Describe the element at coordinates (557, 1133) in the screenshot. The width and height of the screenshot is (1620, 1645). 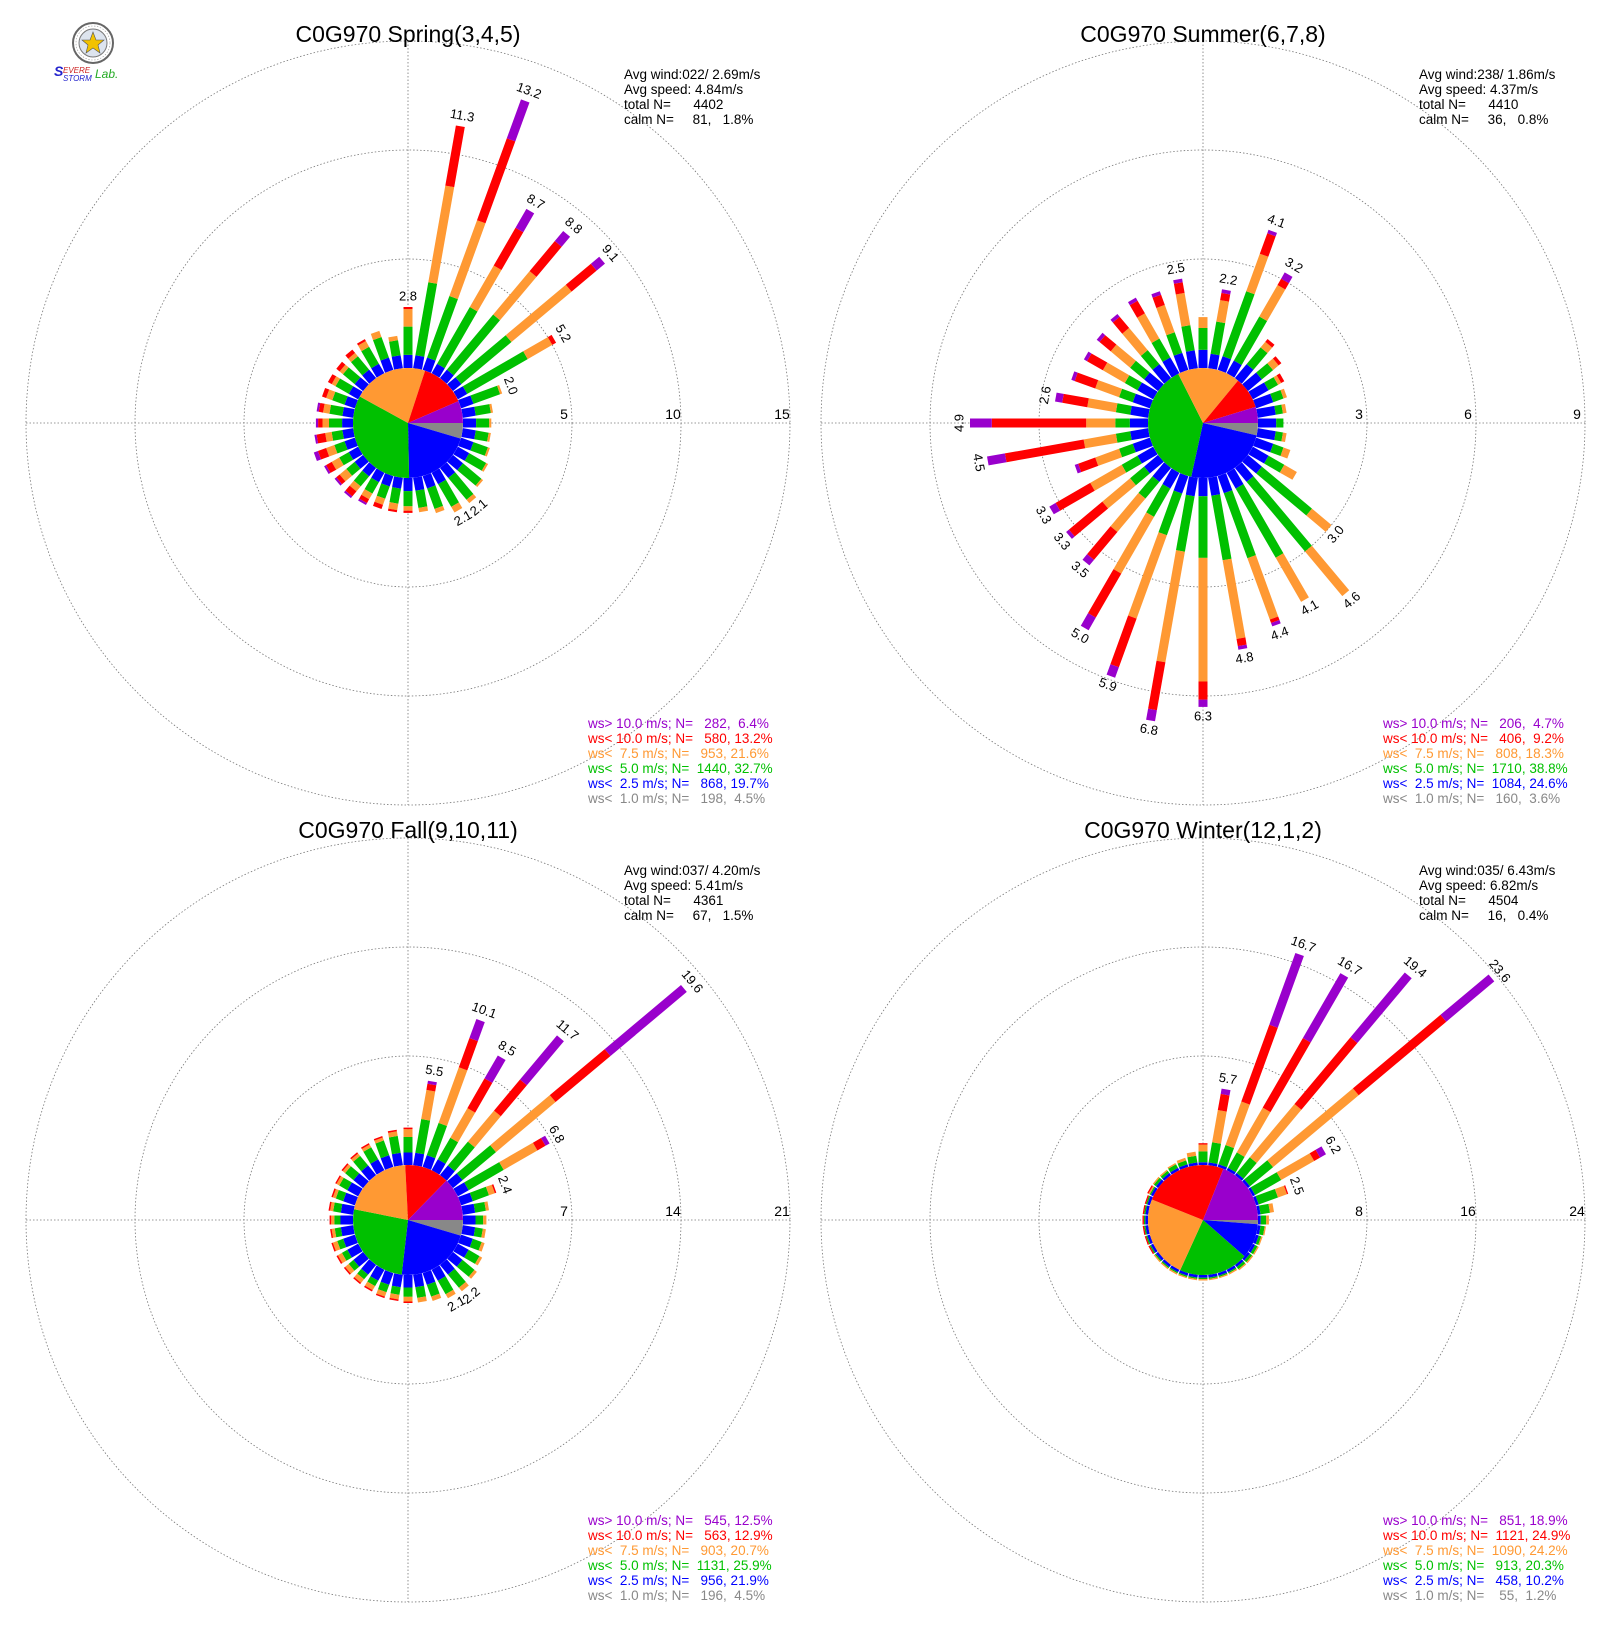
I see `bar-label: 6.8` at that location.